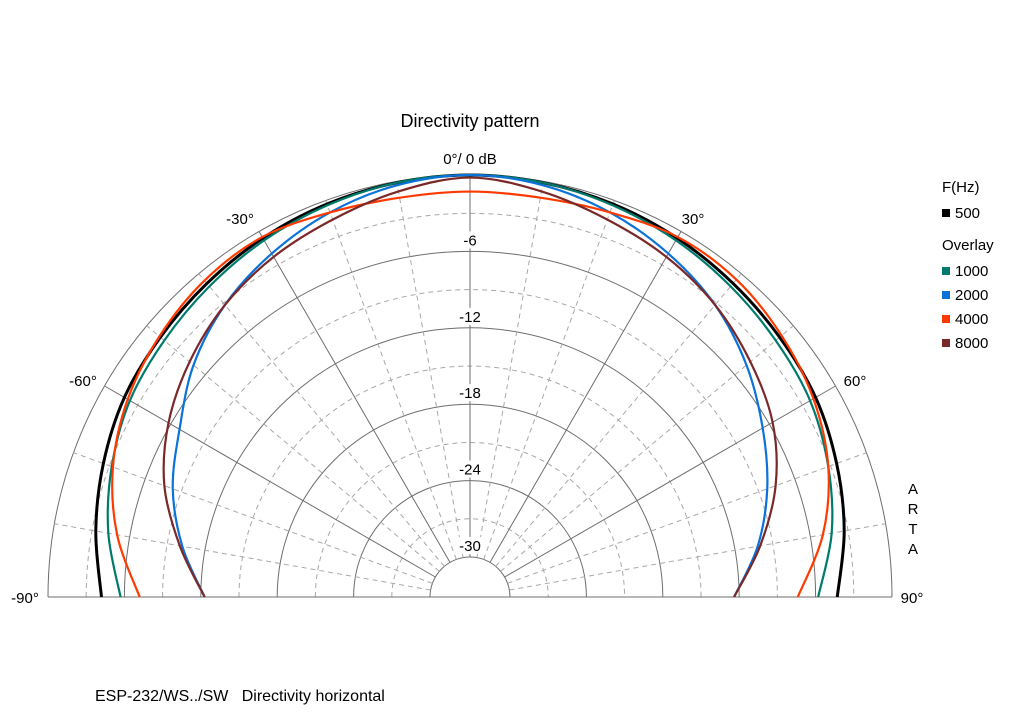 The height and width of the screenshot is (715, 1024). Describe the element at coordinates (971, 343) in the screenshot. I see `legend-label-8000: 8000` at that location.